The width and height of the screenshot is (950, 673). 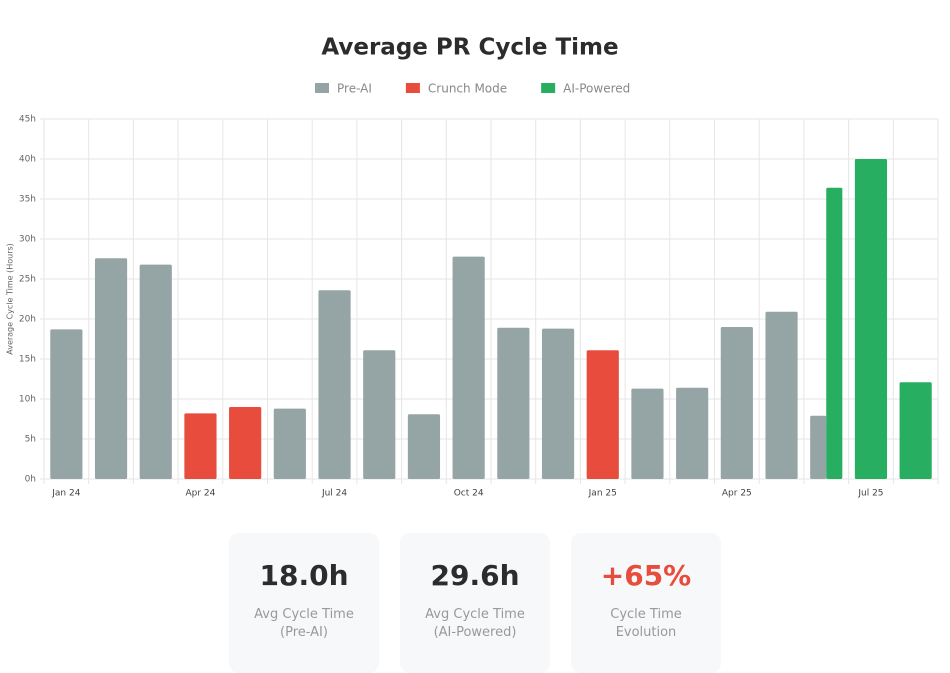 I want to click on x-tick-label: Oct 24, so click(x=469, y=494).